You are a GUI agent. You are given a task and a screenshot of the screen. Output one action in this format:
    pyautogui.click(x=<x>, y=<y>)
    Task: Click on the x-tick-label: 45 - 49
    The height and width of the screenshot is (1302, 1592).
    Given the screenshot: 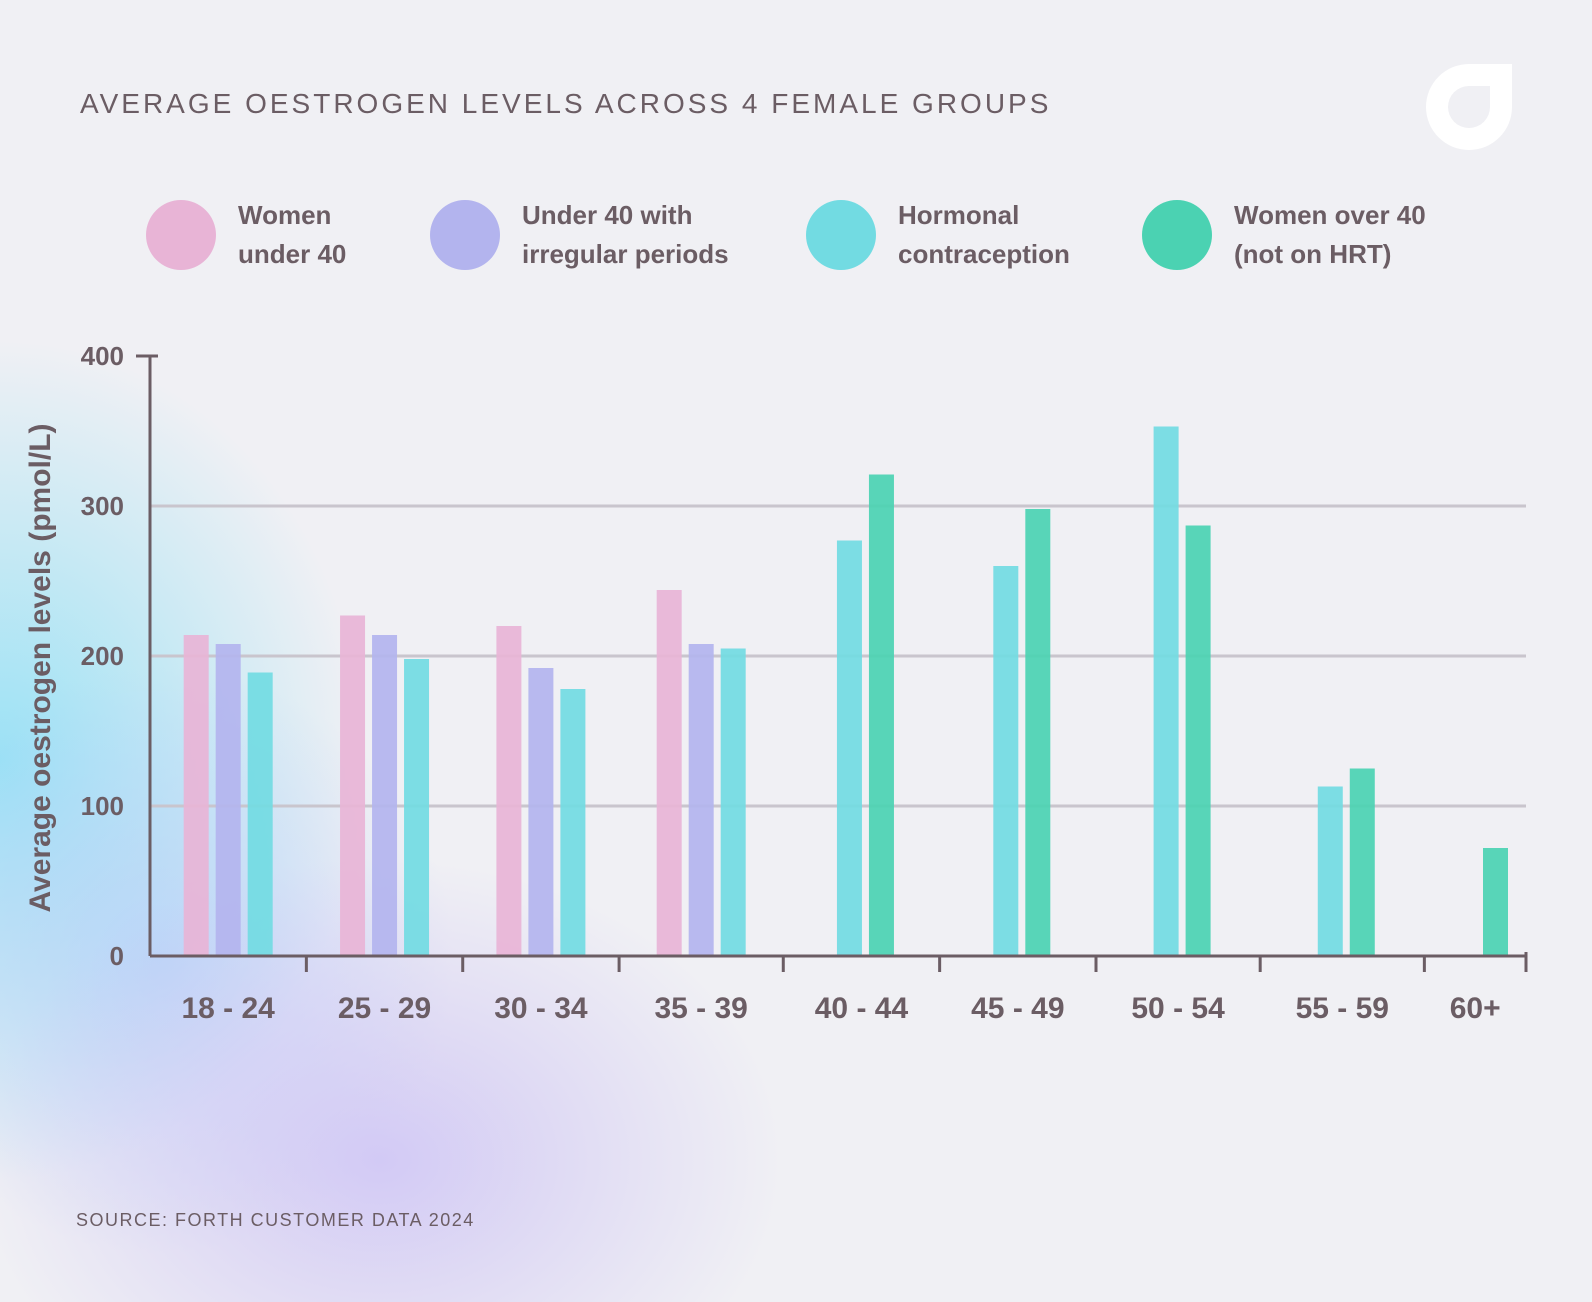 What is the action you would take?
    pyautogui.click(x=1017, y=1008)
    